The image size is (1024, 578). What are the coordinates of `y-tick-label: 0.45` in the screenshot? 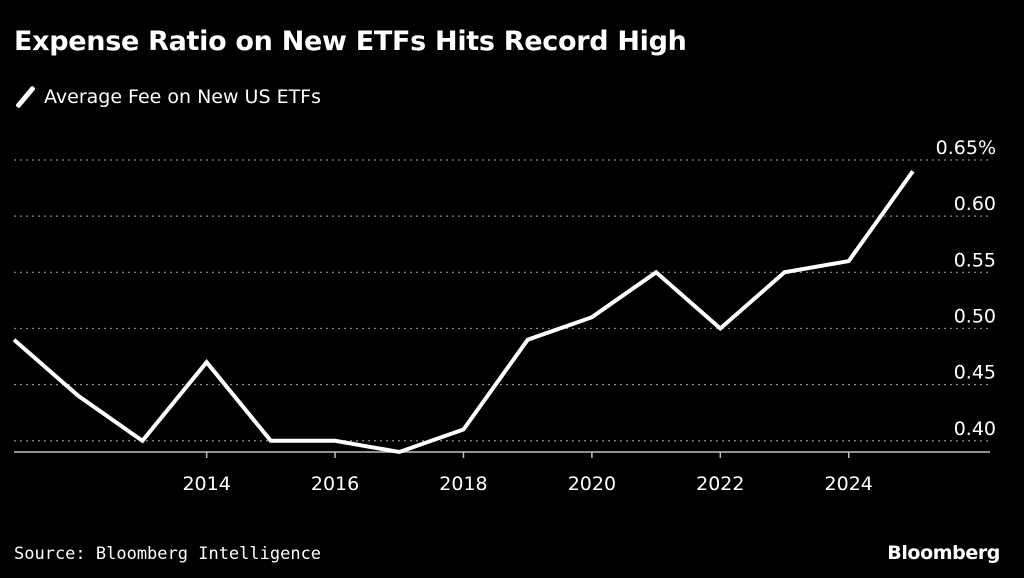 It's located at (975, 373).